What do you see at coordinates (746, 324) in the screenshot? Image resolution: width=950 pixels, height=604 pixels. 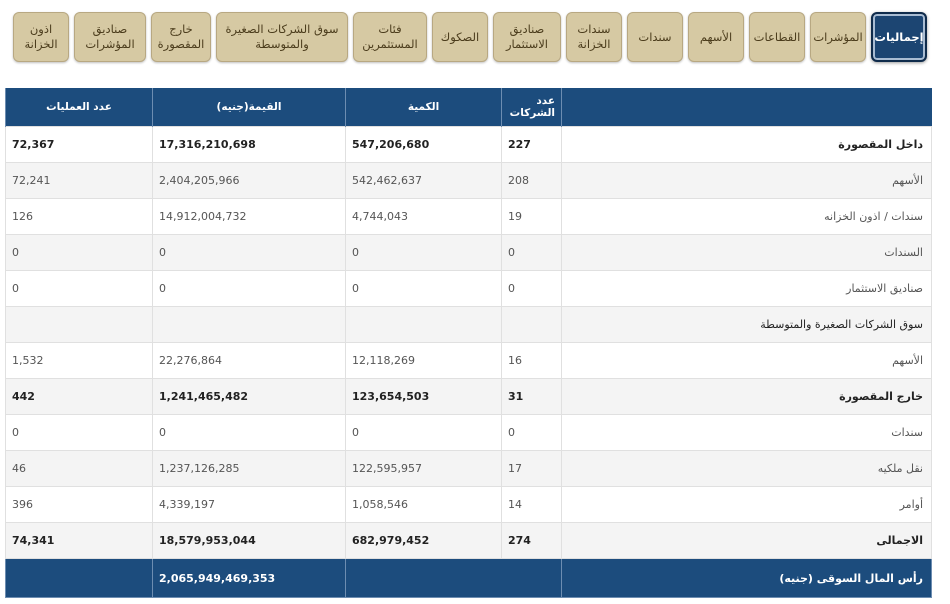 I see `row-label: سوق الشركات الصغيرة والمتوسطة` at bounding box center [746, 324].